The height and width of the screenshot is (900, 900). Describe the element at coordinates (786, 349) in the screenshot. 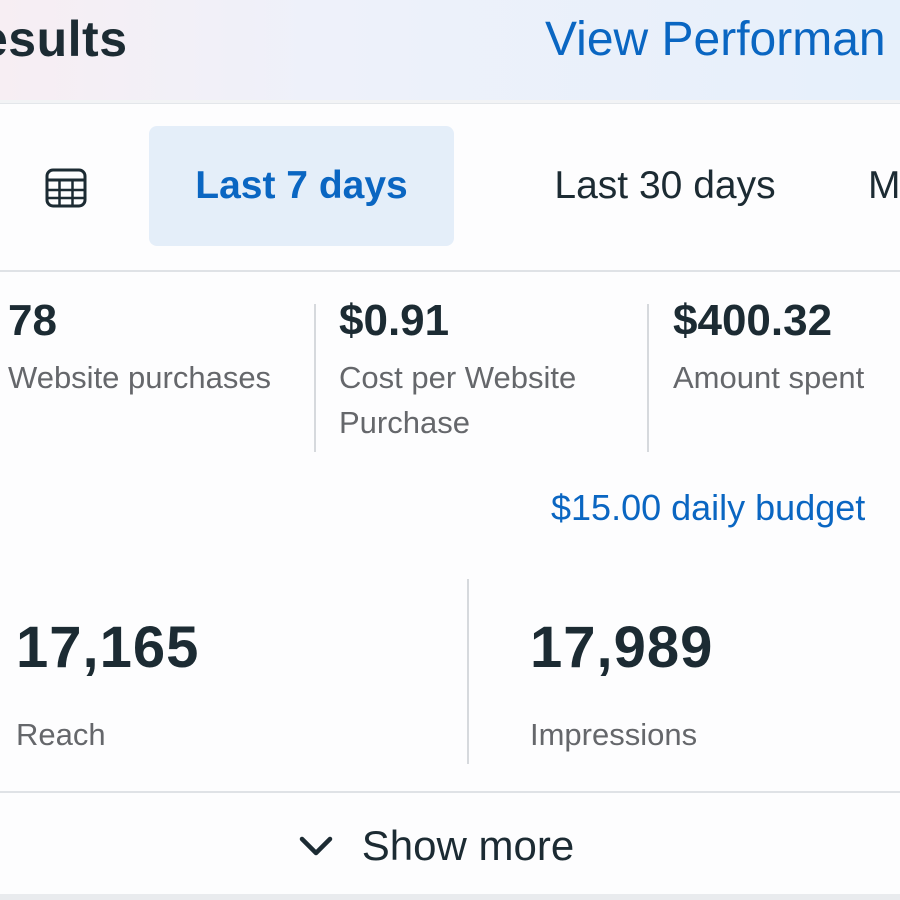

I see `metric-amount-spent: $400.32 Amount spent` at that location.